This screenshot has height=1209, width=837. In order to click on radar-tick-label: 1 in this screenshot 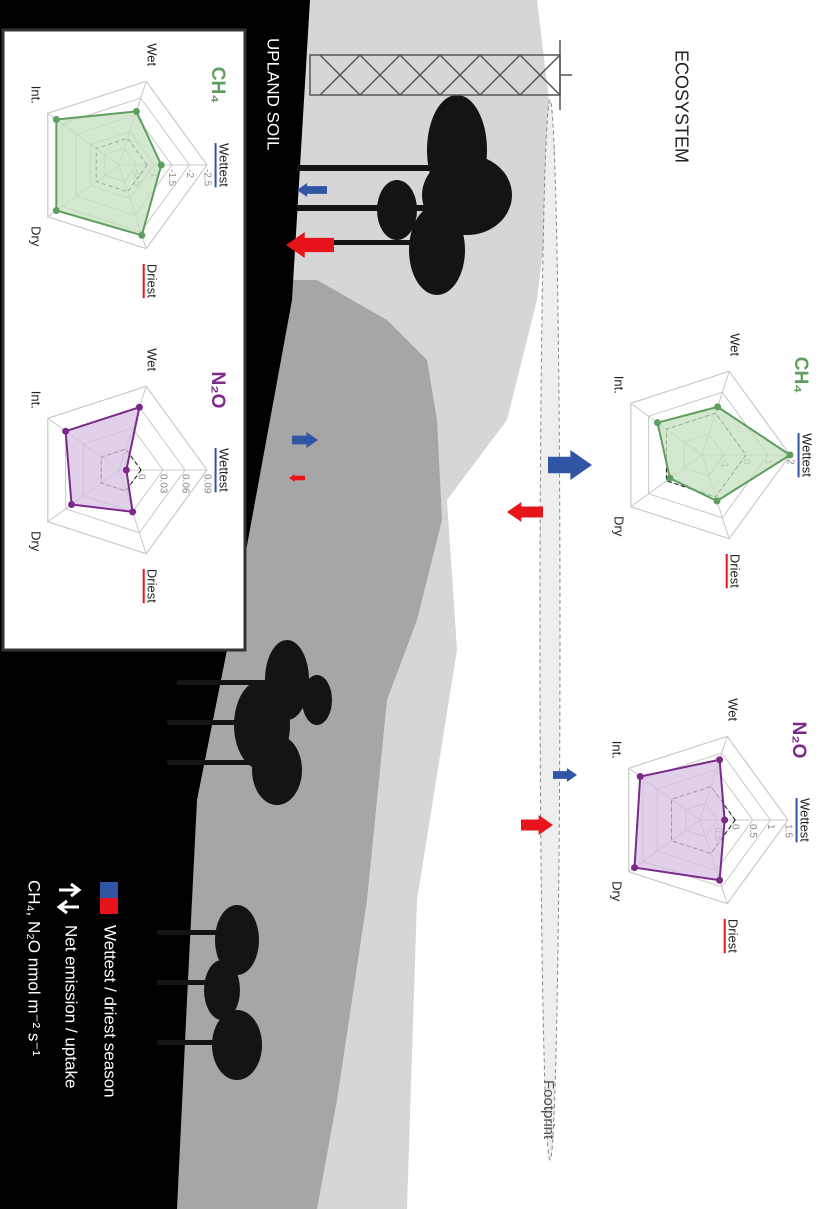, I will do `click(770, 827)`.